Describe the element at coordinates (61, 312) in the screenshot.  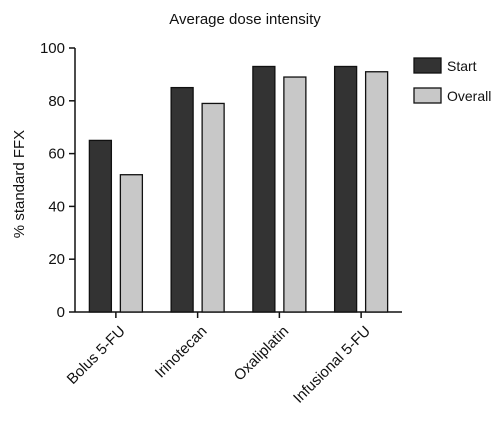
I see `y-tick-label: 0` at that location.